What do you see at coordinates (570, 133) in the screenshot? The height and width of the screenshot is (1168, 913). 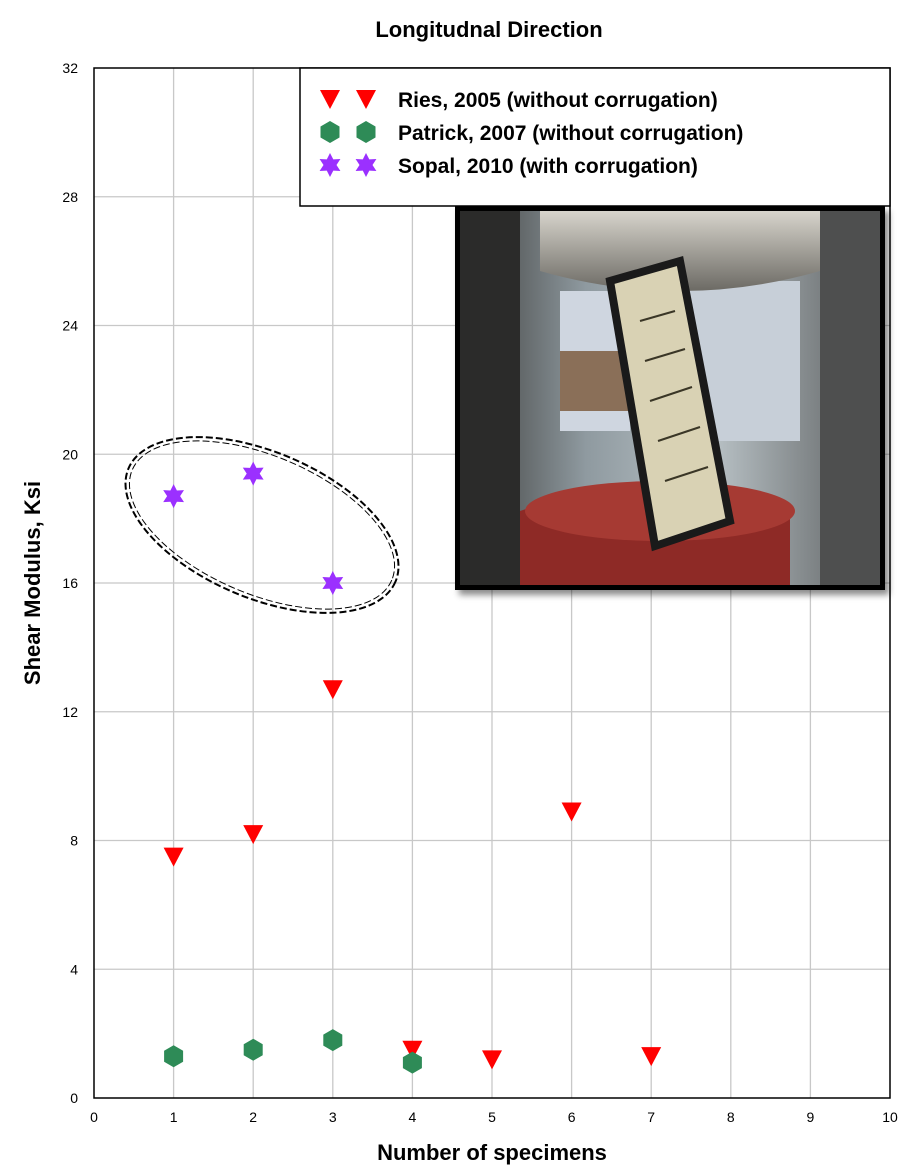 I see `legend-label-1: Patrick, 2007 (without corrugation)` at bounding box center [570, 133].